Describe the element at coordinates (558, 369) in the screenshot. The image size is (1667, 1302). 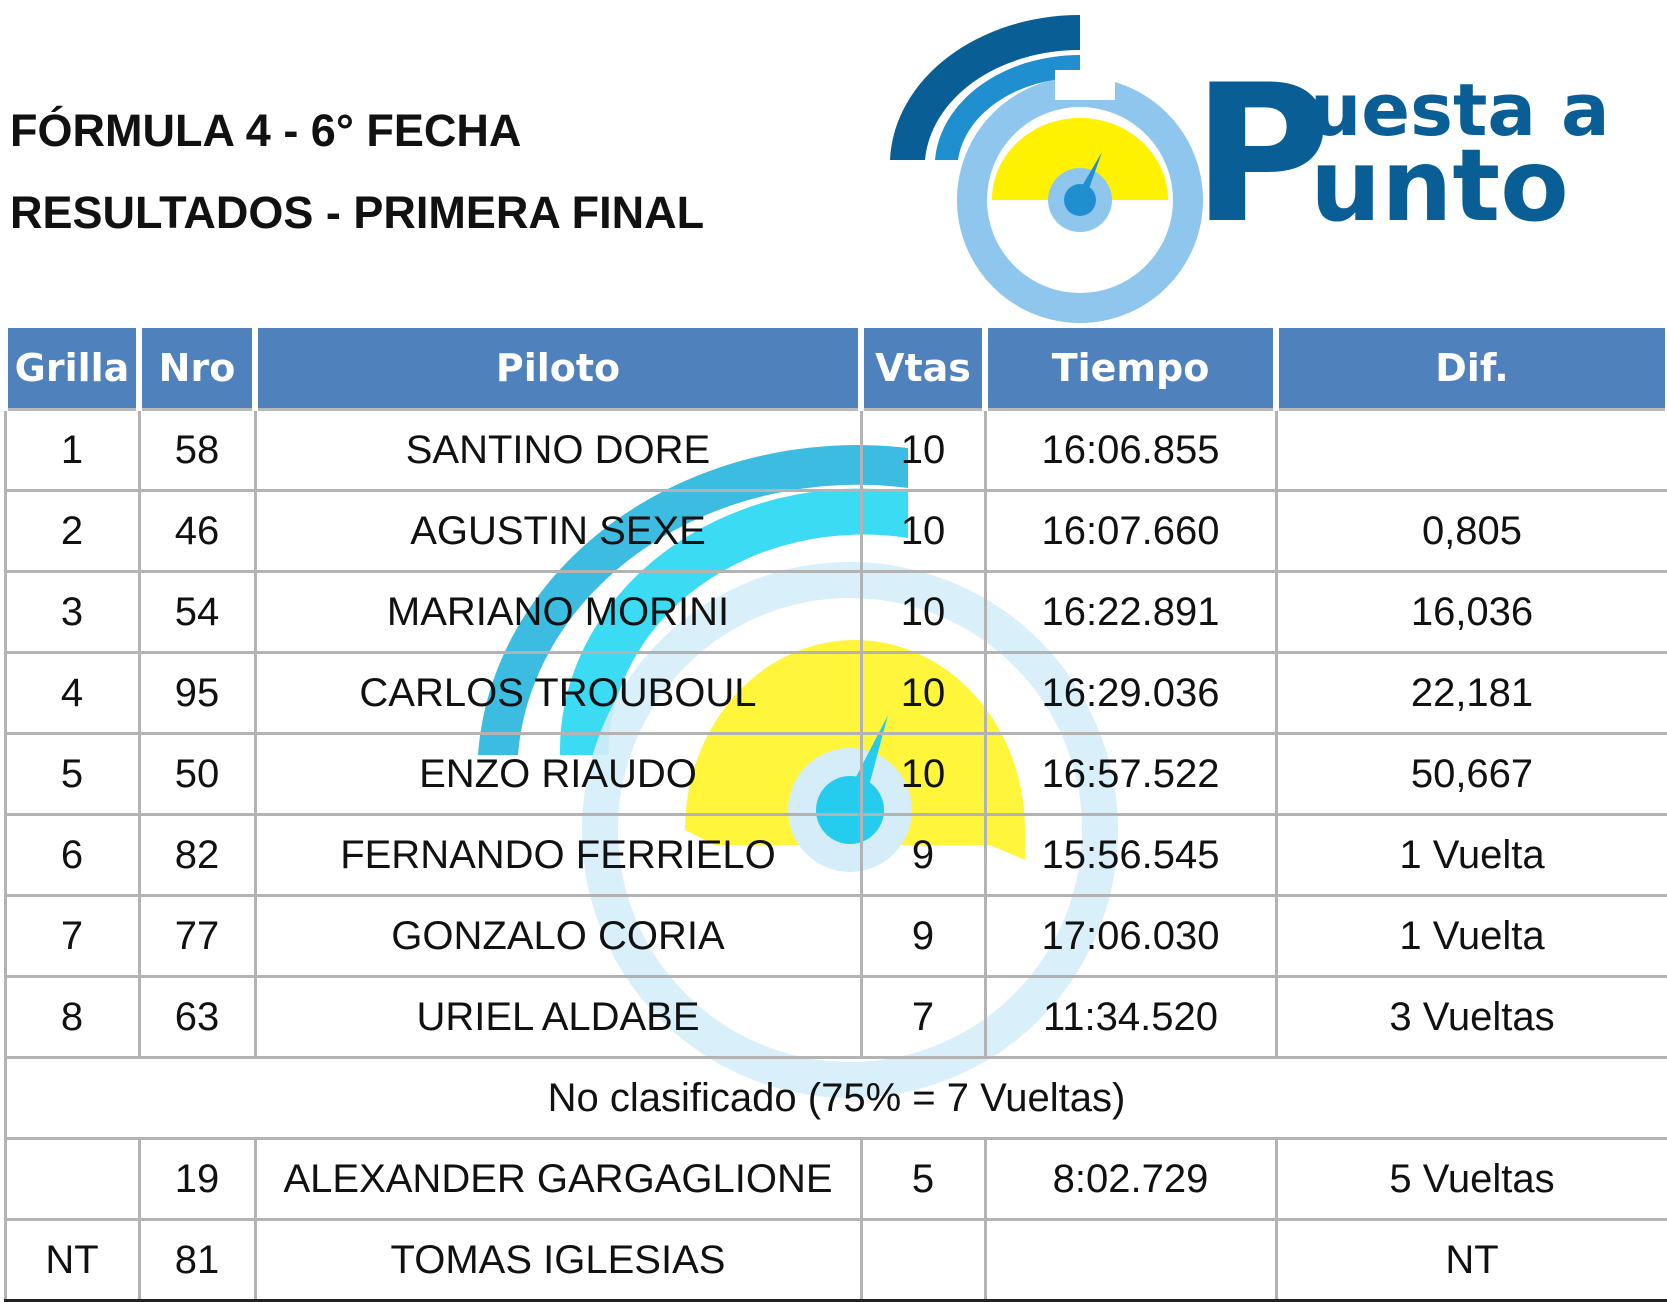
I see `column-header-piloto: Piloto` at that location.